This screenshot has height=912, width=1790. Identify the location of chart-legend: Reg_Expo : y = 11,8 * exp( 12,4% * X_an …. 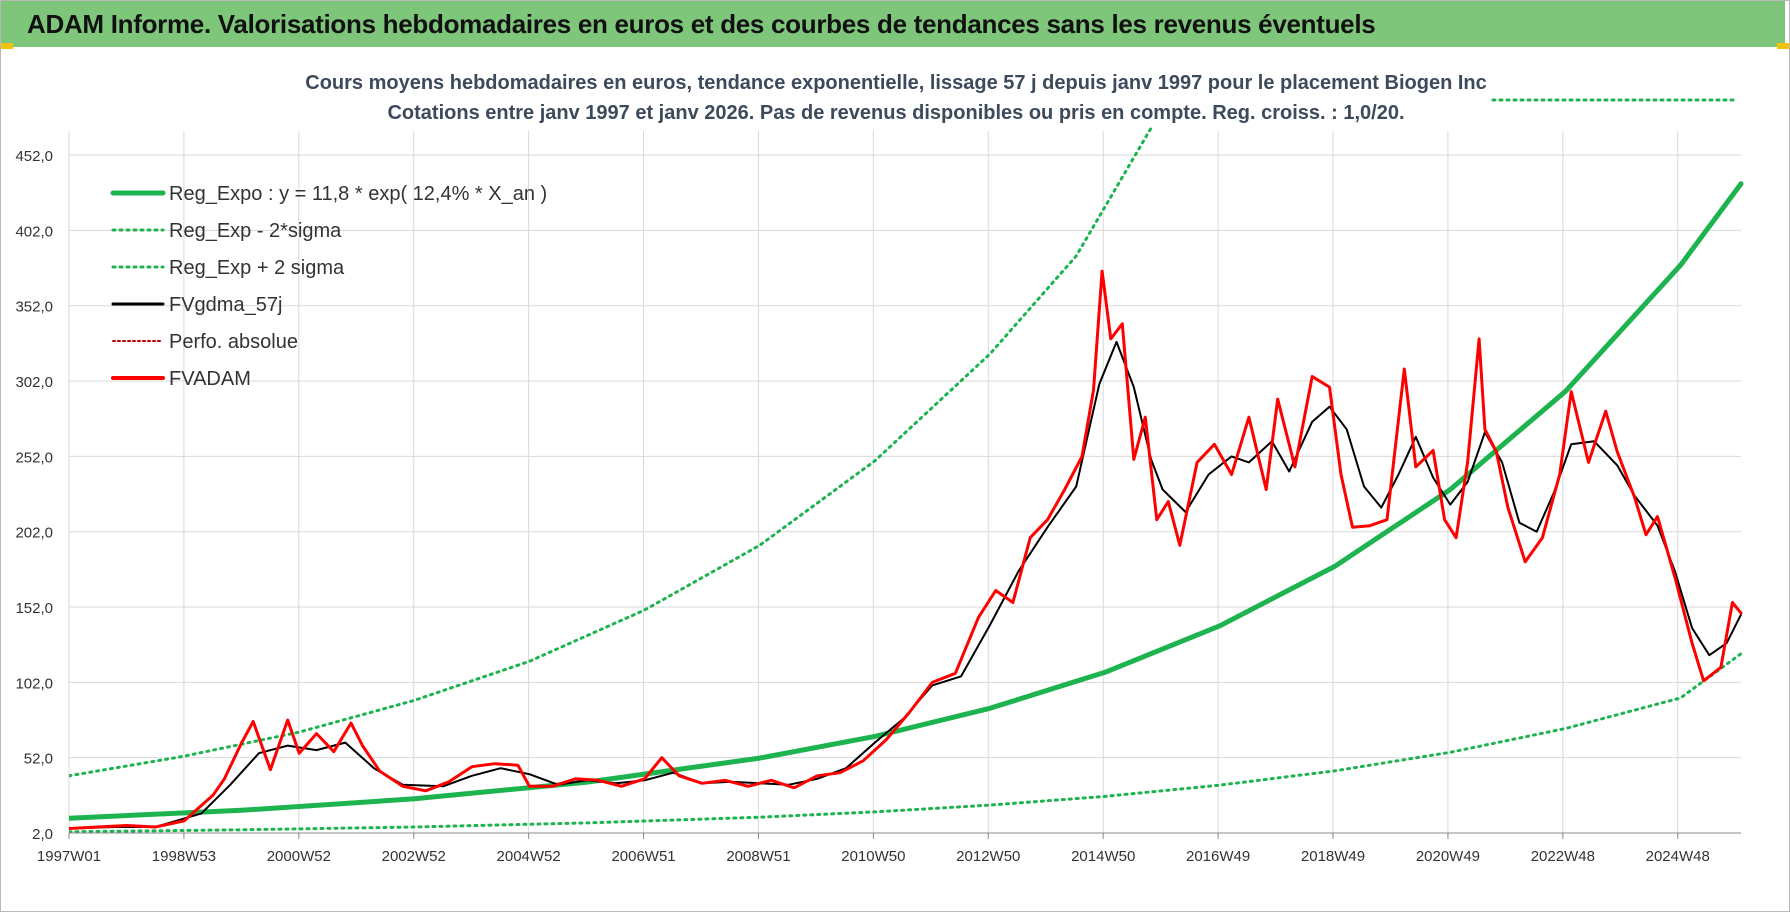
(328, 286).